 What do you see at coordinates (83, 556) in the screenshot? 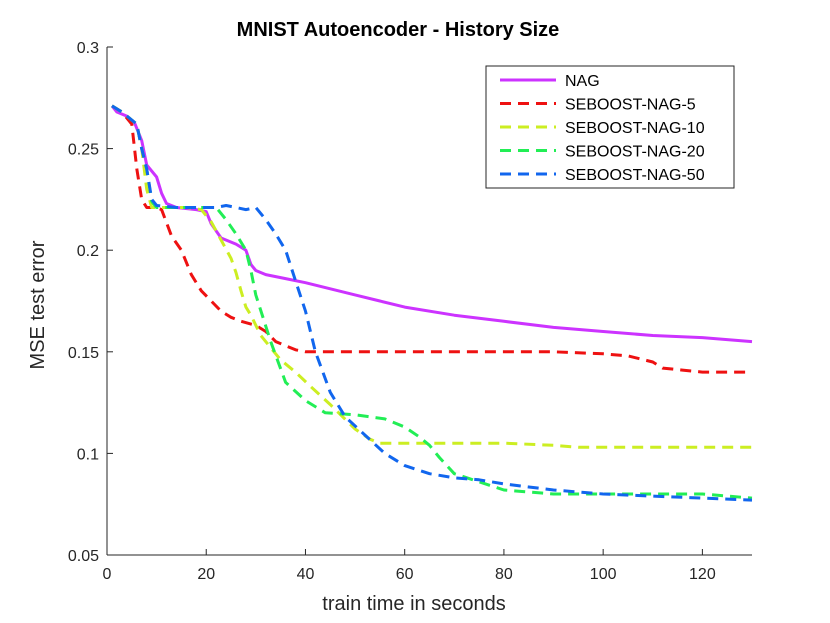
I see `y-tick-label: 0.05` at bounding box center [83, 556].